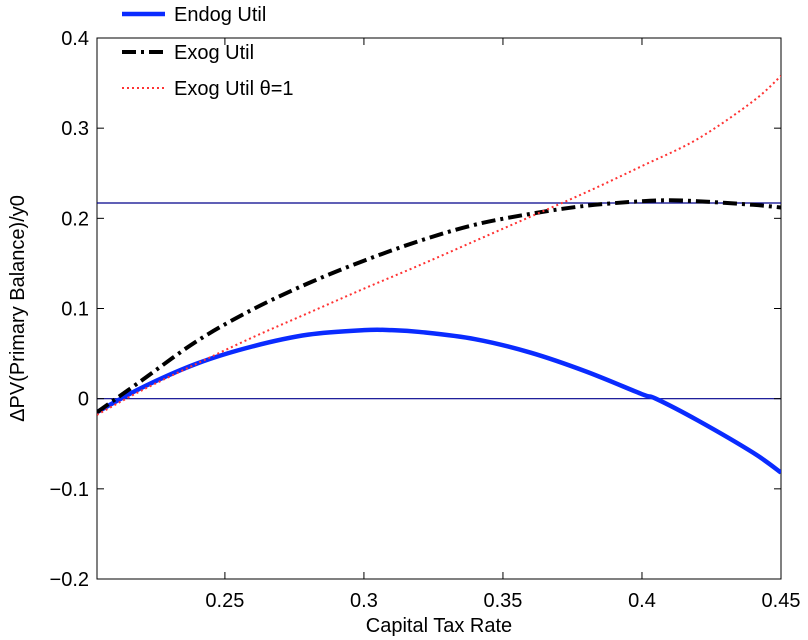 The image size is (808, 640). Describe the element at coordinates (781, 601) in the screenshot. I see `x-tick-label: 0.45` at that location.